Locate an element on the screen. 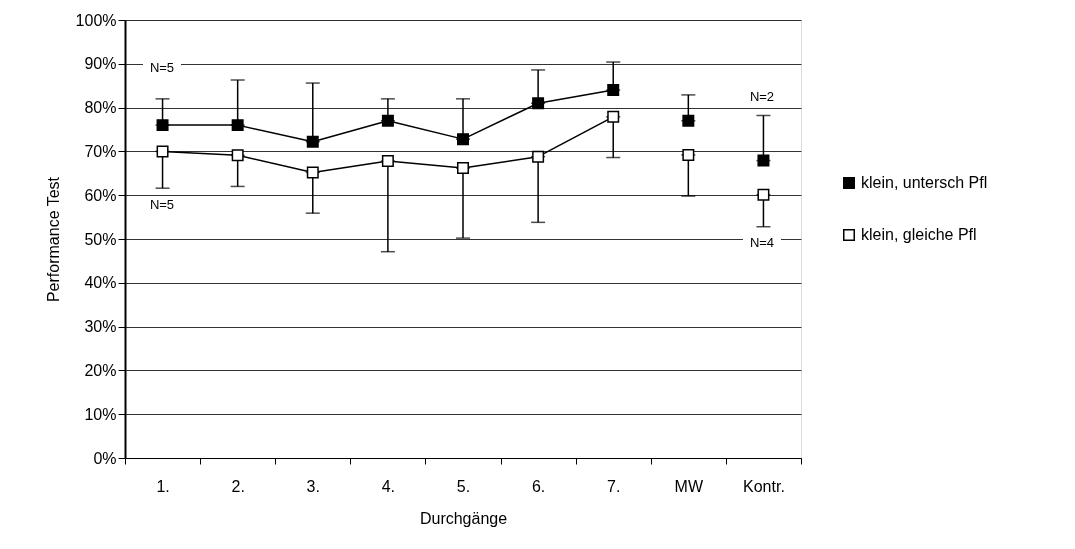 Image resolution: width=1075 pixels, height=549 pixels. y-tick-label: 100% is located at coordinates (96, 20).